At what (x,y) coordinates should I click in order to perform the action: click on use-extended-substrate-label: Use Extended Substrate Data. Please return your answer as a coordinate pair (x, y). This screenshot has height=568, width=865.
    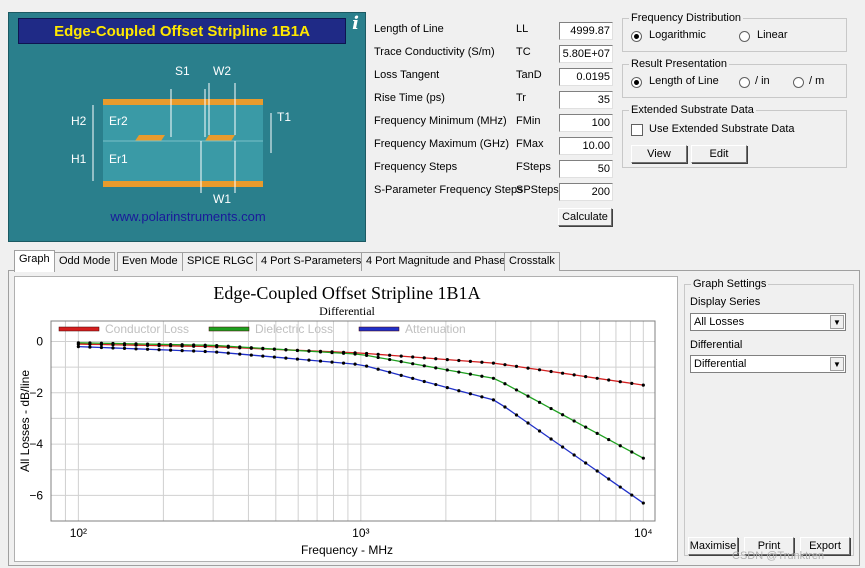
    Looking at the image, I should click on (722, 129).